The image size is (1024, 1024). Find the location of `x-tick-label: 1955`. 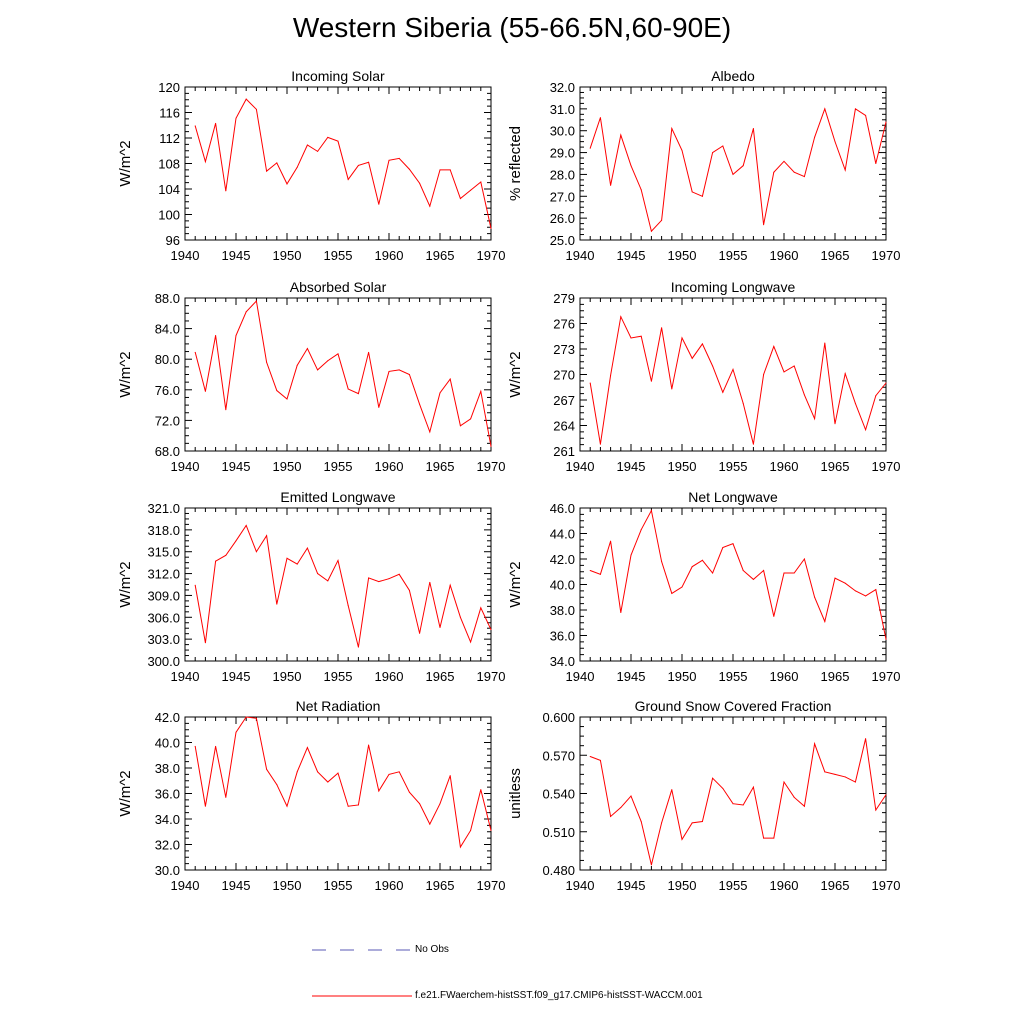

x-tick-label: 1955 is located at coordinates (733, 676).